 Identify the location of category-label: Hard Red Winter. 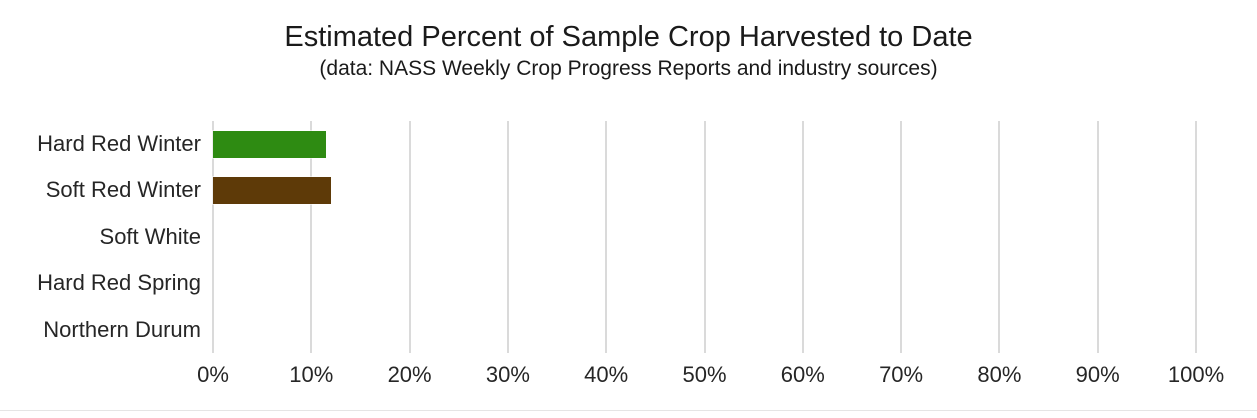
(119, 143).